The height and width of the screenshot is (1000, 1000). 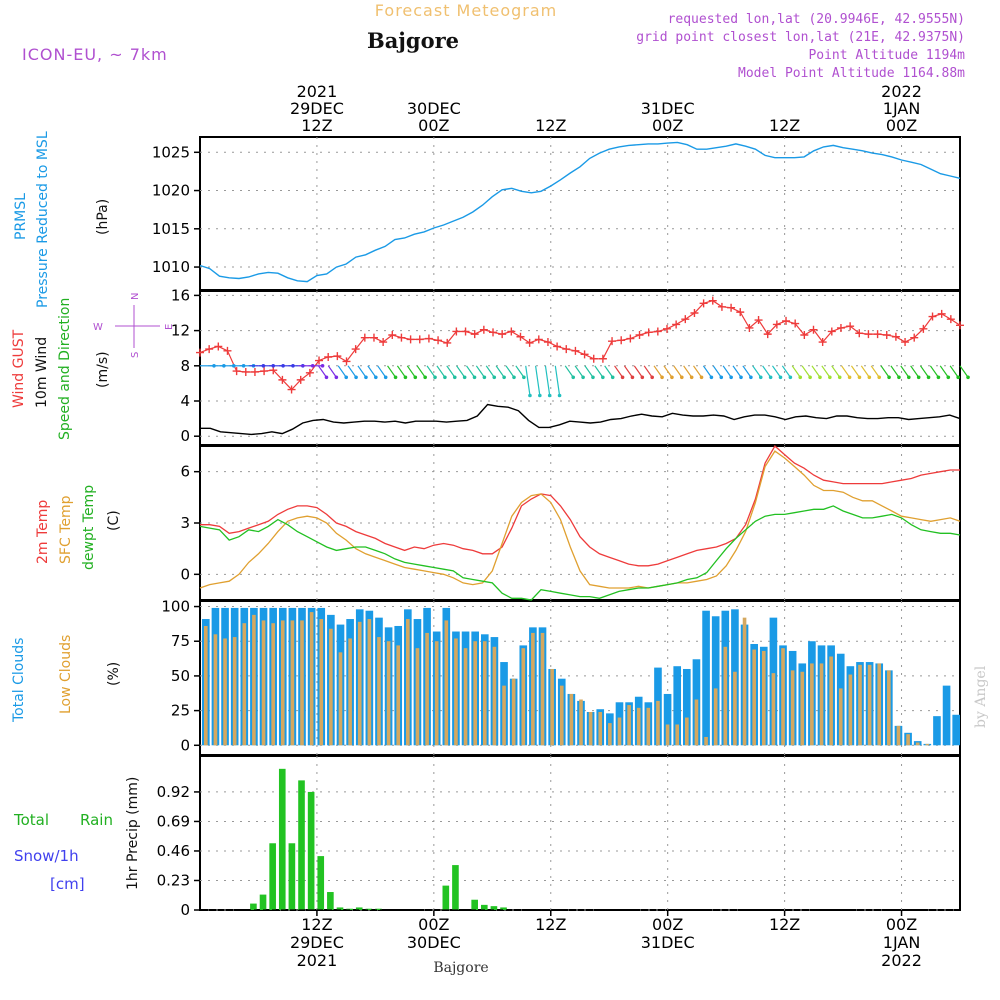 I want to click on gust-line, so click(x=580, y=345).